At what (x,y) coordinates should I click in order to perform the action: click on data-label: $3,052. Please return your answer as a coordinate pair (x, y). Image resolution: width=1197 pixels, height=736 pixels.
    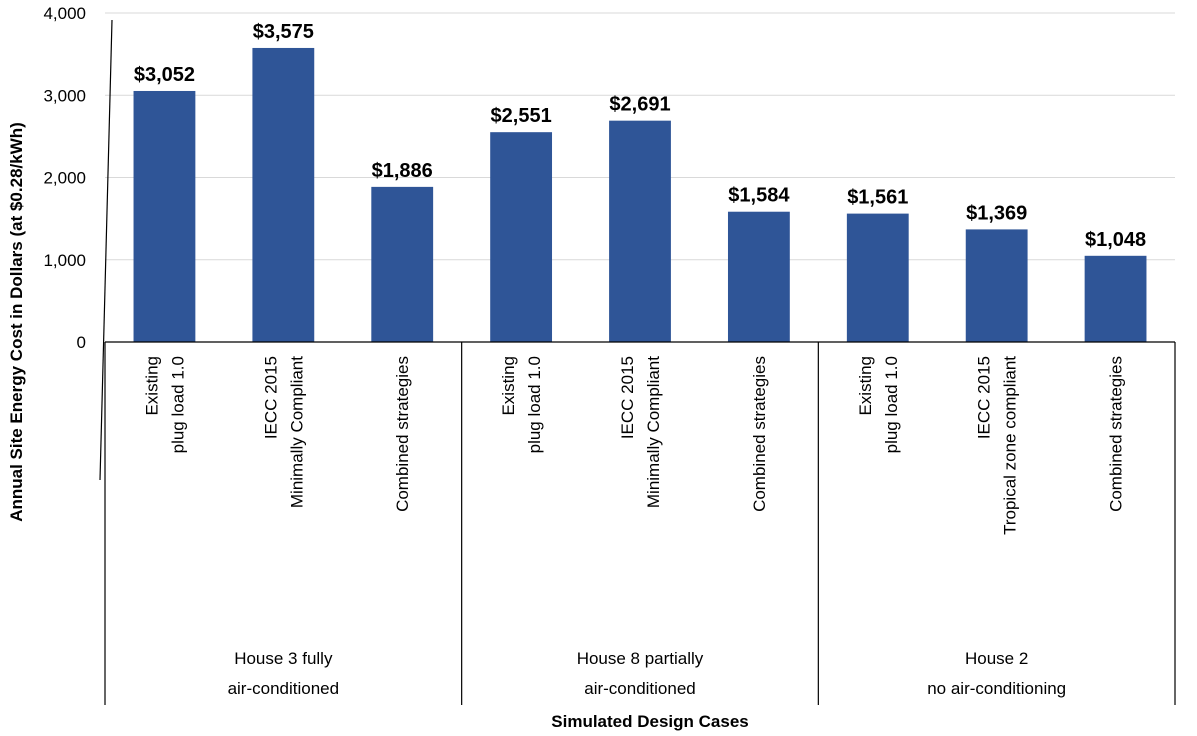
    Looking at the image, I should click on (164, 75).